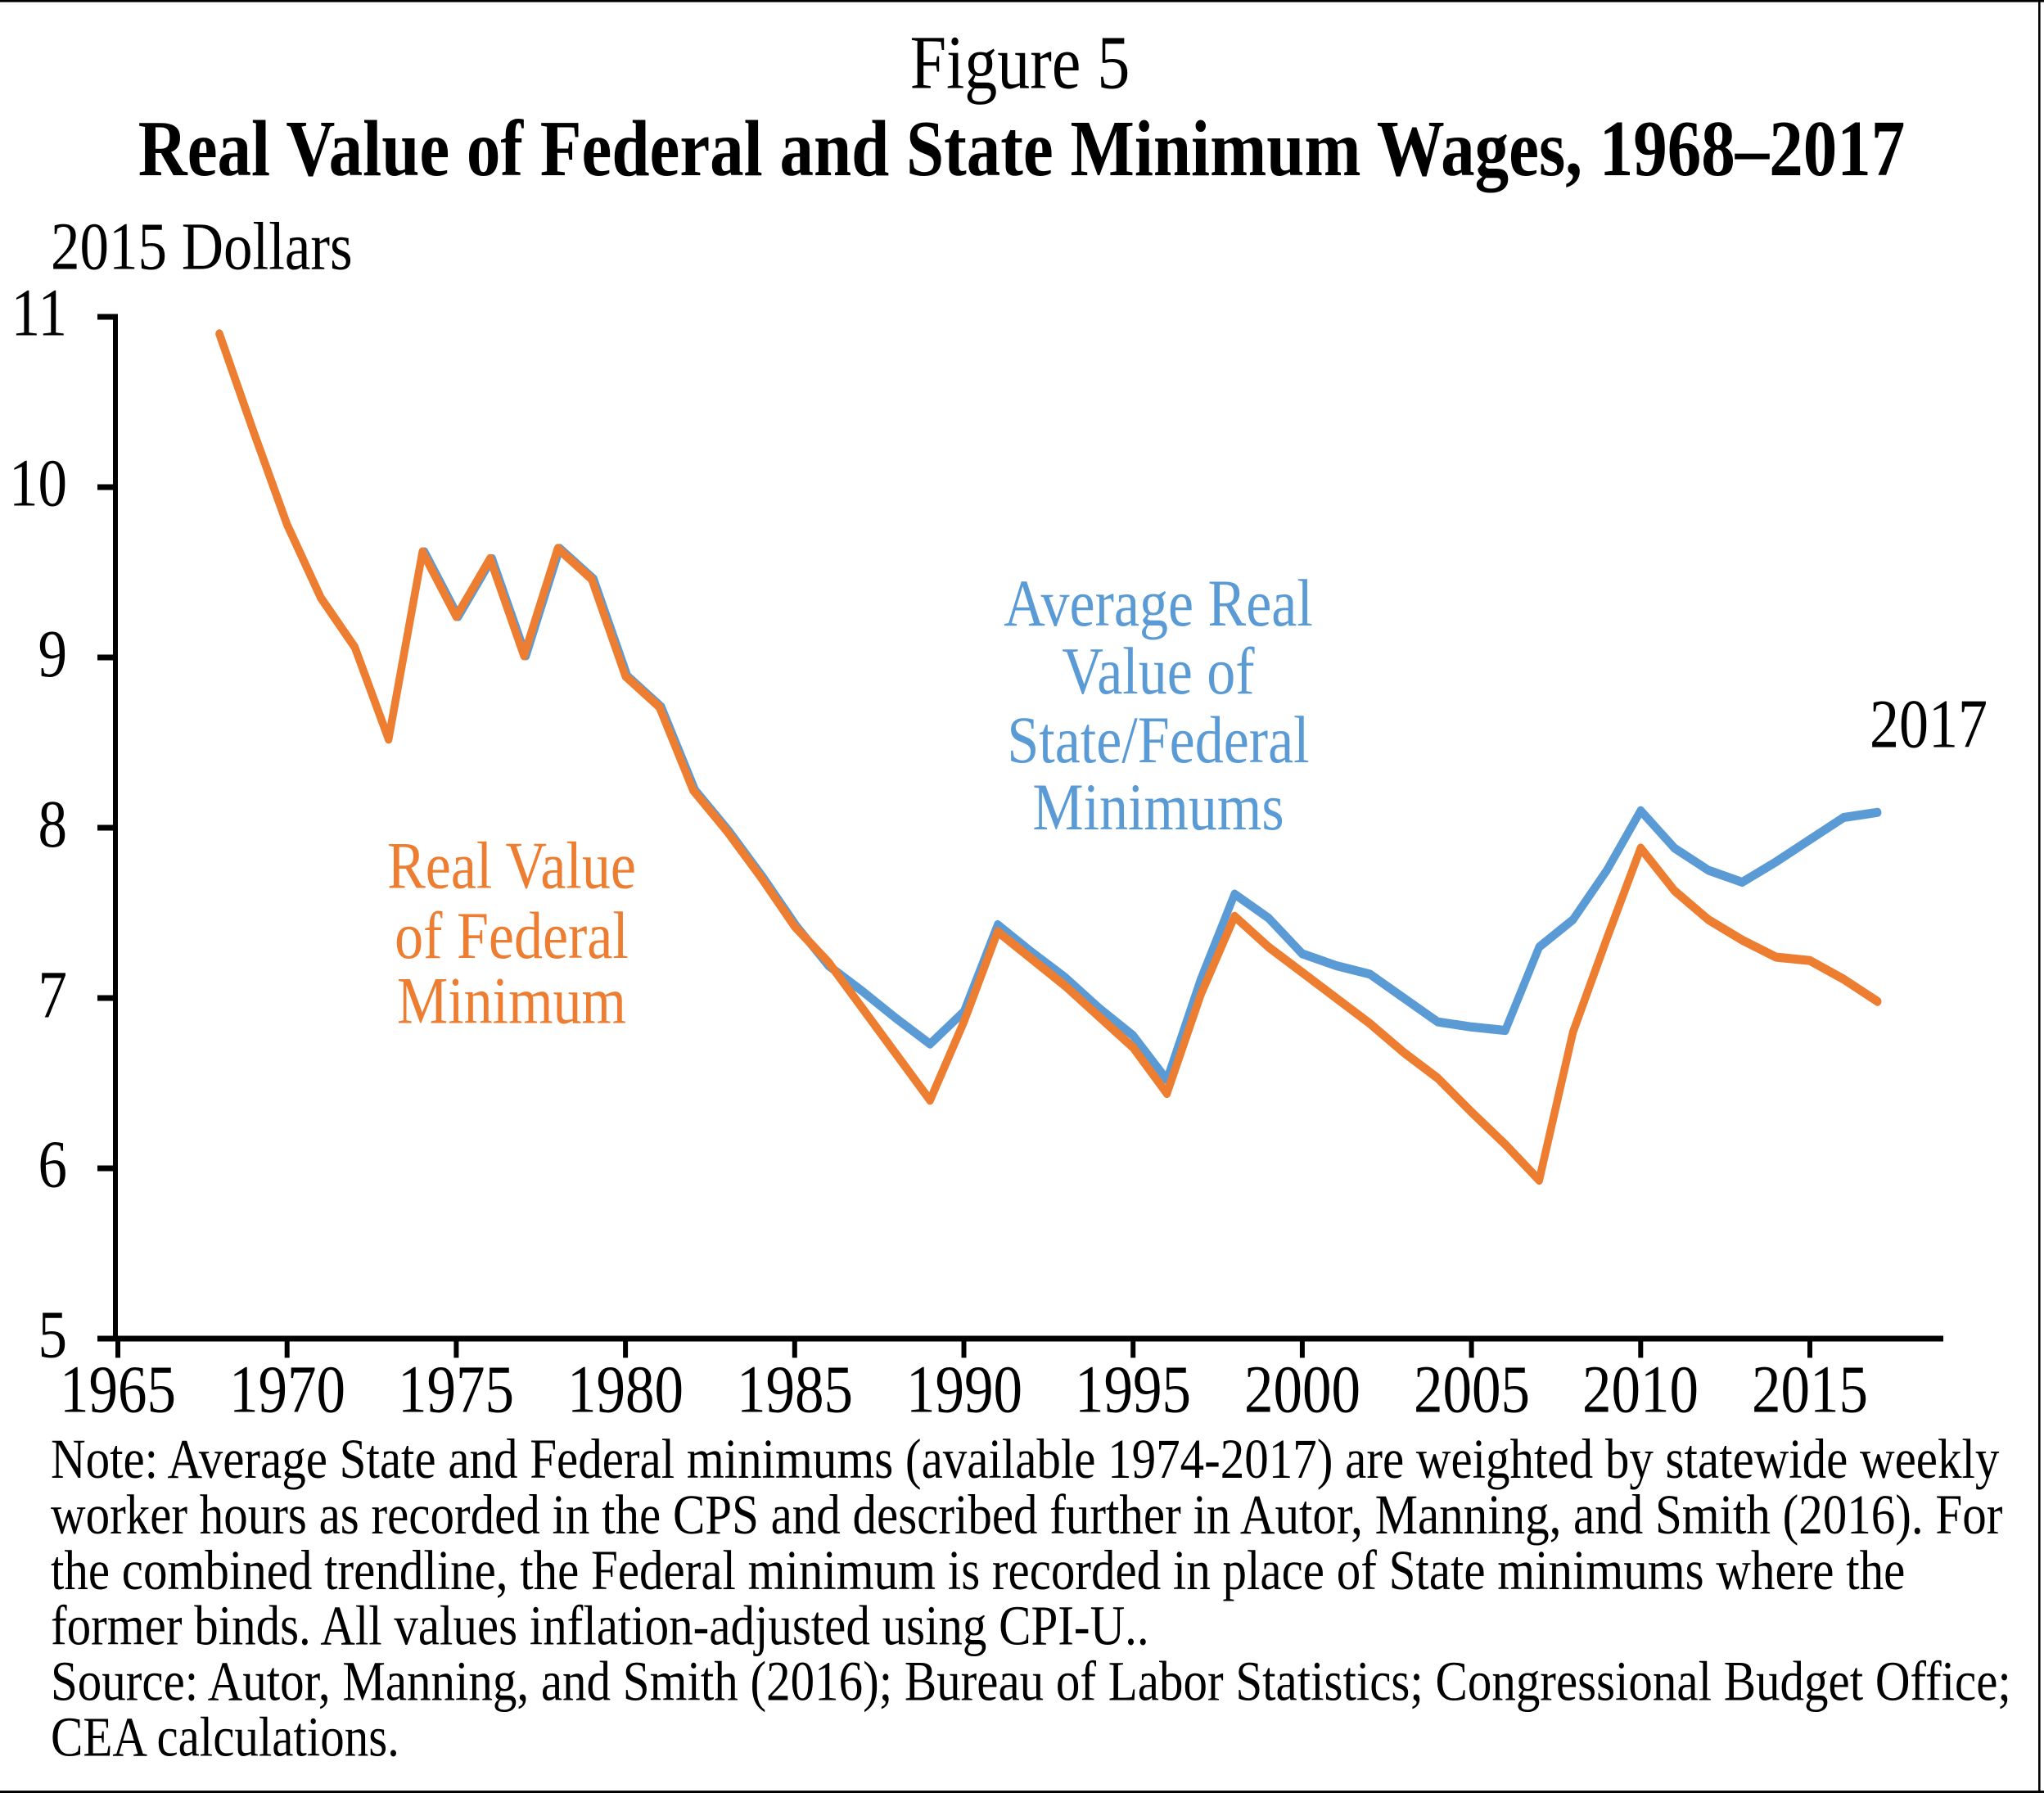 The width and height of the screenshot is (2044, 1793). What do you see at coordinates (202, 246) in the screenshot?
I see `svg-text: 2015 Dollars` at bounding box center [202, 246].